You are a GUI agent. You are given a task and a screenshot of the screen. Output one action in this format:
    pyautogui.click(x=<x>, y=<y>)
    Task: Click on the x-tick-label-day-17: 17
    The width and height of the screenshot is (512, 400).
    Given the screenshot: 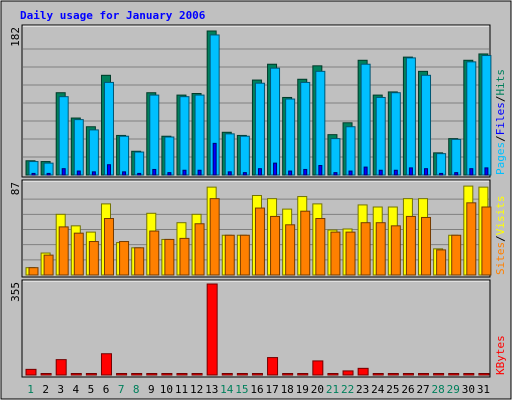 What is the action you would take?
    pyautogui.click(x=271, y=389)
    